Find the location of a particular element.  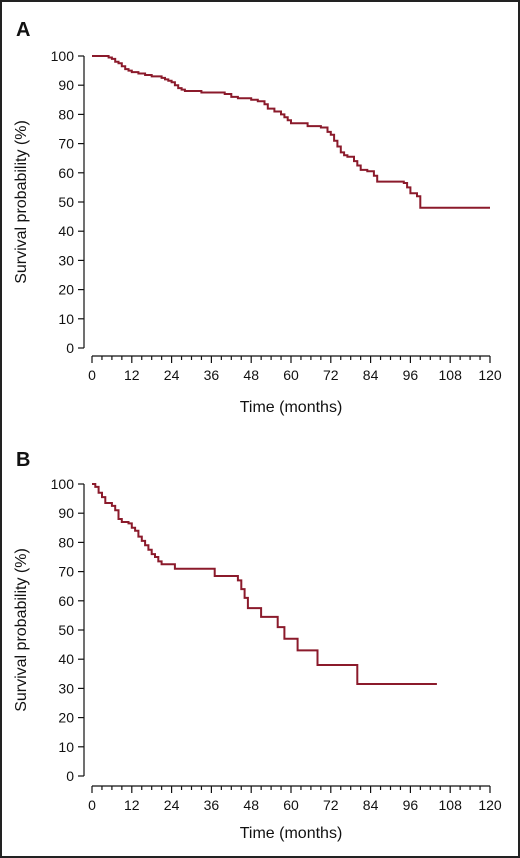

panel-label: A is located at coordinates (23, 30).